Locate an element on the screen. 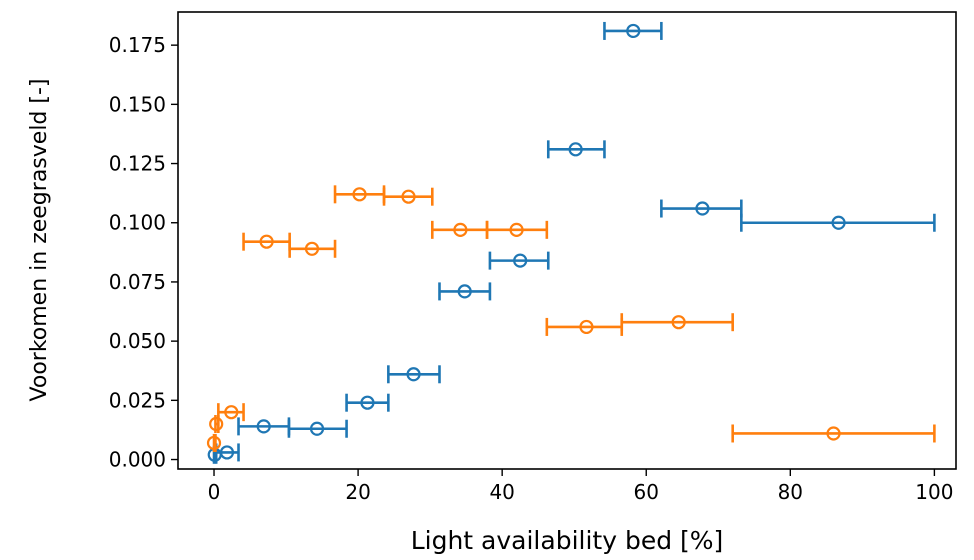 This screenshot has height=560, width=974. x-tick-label: 100 is located at coordinates (934, 492).